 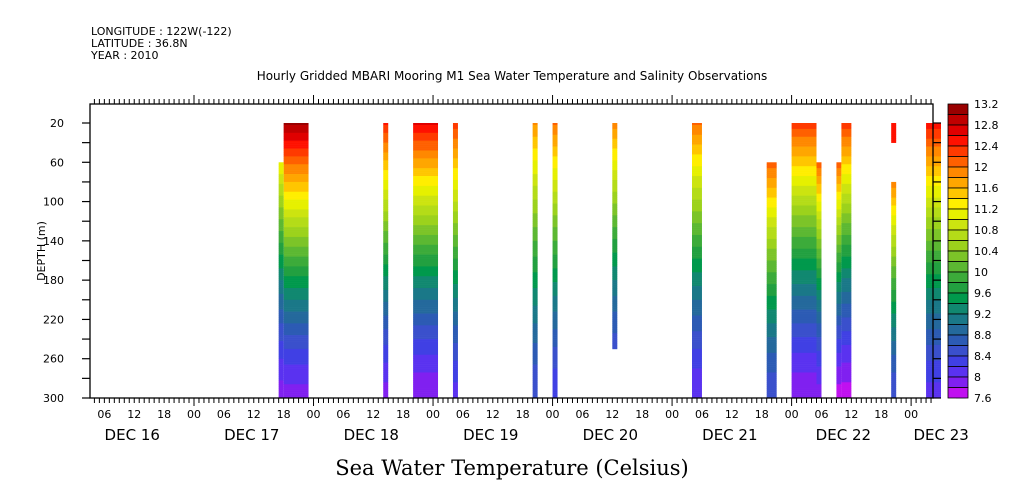 What do you see at coordinates (314, 414) in the screenshot?
I see `x-tick-label: 00` at bounding box center [314, 414].